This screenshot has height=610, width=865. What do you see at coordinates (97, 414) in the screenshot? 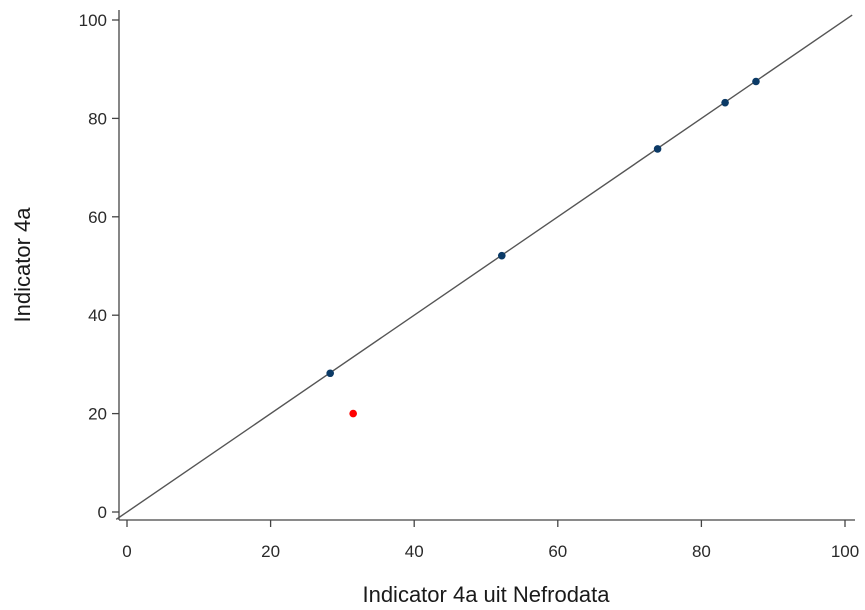
I see `y-tick-label: 20` at bounding box center [97, 414].